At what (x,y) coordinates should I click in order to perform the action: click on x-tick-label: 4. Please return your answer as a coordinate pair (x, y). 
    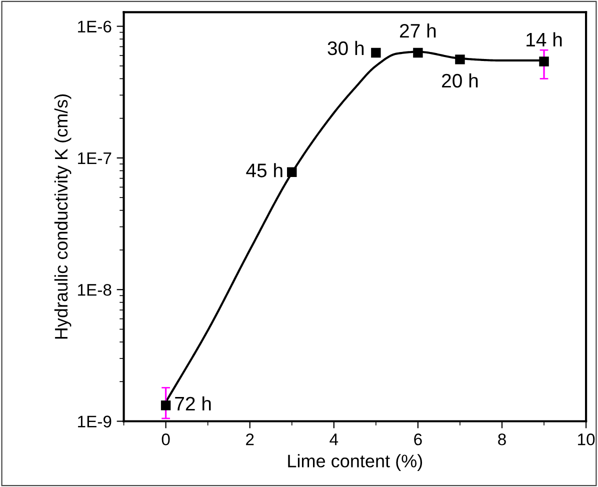
    Looking at the image, I should click on (334, 440).